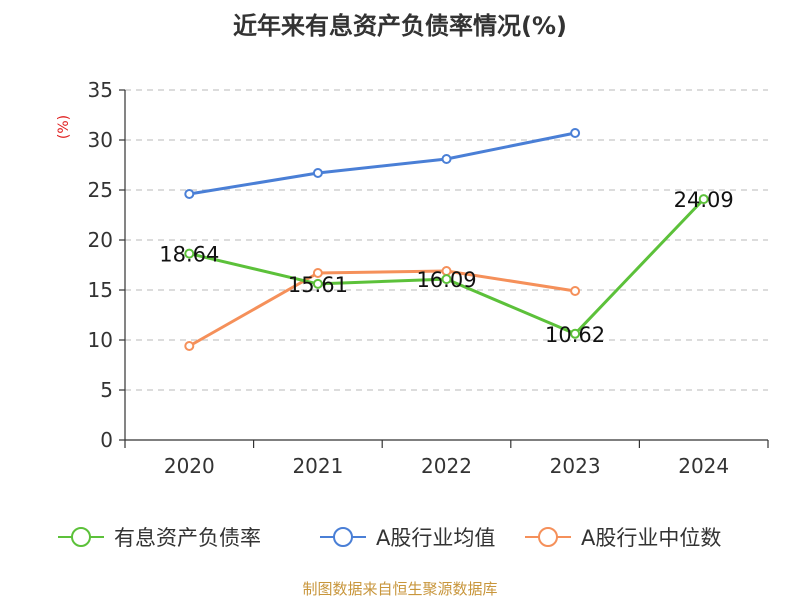 Image resolution: width=800 pixels, height=600 pixels. Describe the element at coordinates (187, 538) in the screenshot. I see `legend-label: 有息资产负债率` at that location.